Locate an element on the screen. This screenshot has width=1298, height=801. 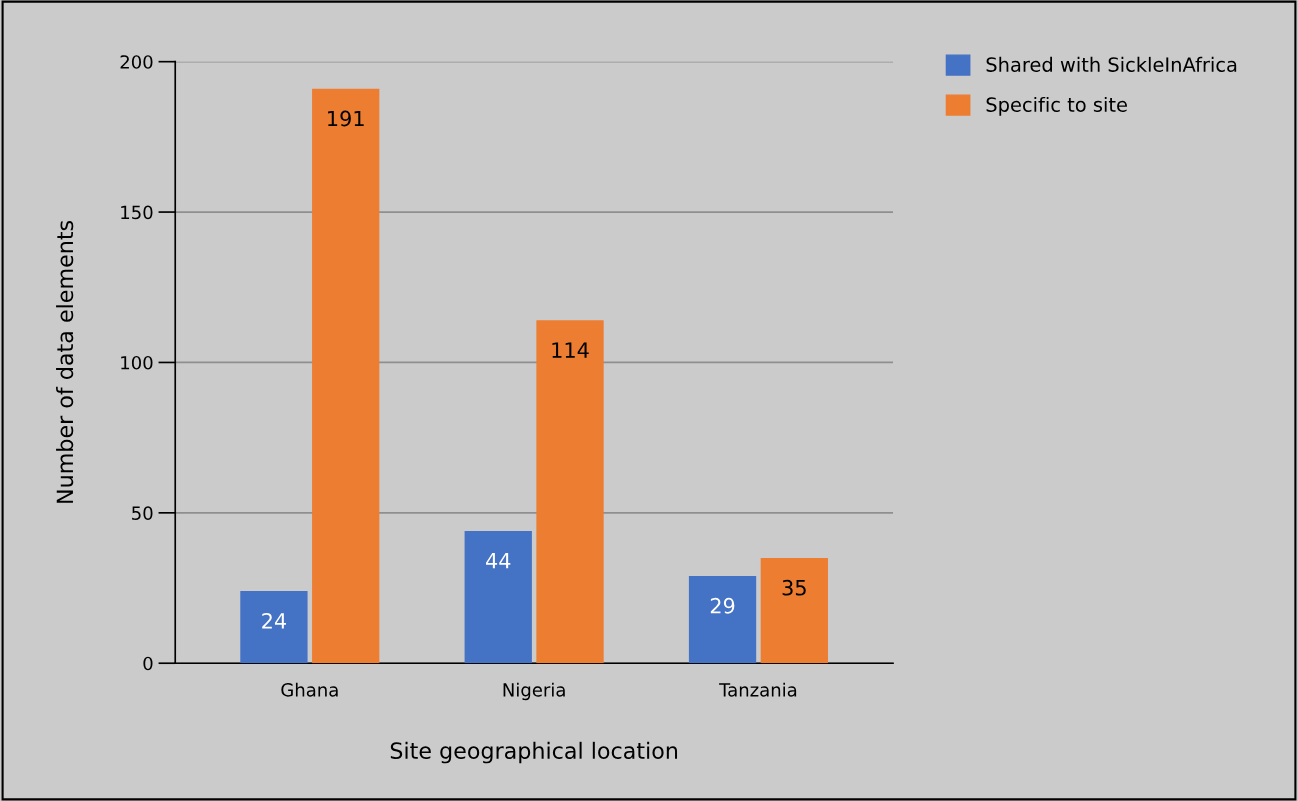
data-label: 29 is located at coordinates (722, 605).